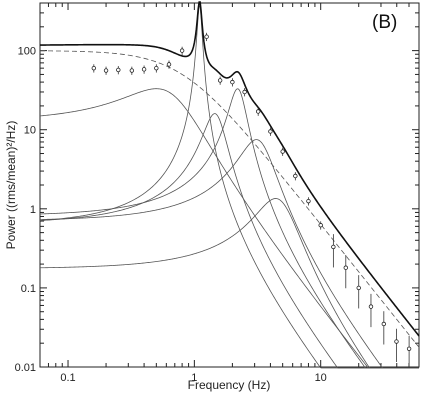 The height and width of the screenshot is (401, 436). Describe the element at coordinates (25, 210) in the screenshot. I see `y-tick-labels: 100 10 1 0.1 0.01` at that location.